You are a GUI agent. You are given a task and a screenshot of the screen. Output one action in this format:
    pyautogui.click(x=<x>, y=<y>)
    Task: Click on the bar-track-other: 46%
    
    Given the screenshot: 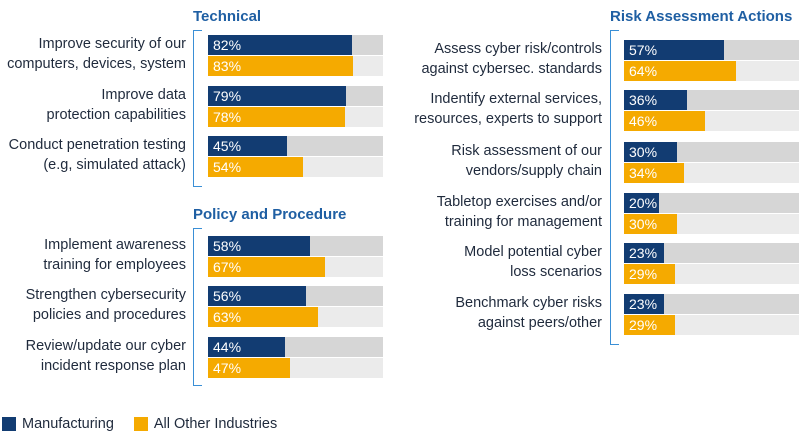 What is the action you would take?
    pyautogui.click(x=711, y=121)
    